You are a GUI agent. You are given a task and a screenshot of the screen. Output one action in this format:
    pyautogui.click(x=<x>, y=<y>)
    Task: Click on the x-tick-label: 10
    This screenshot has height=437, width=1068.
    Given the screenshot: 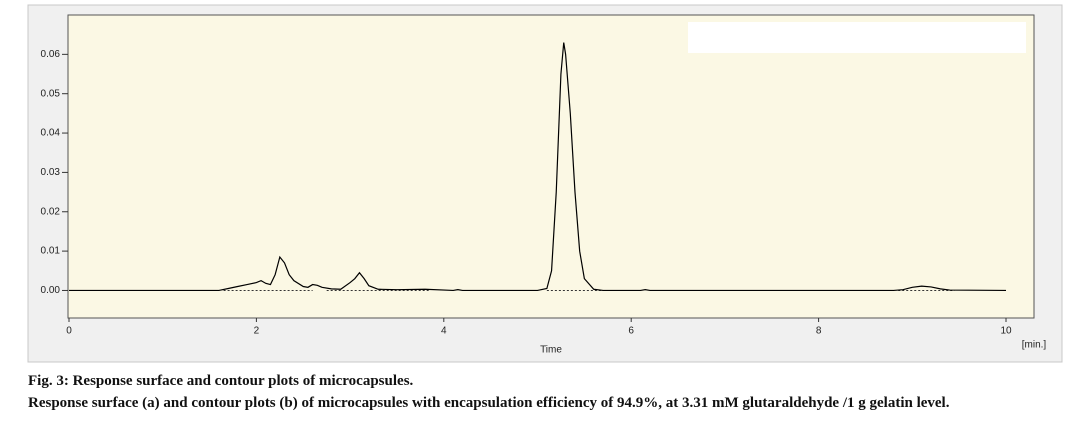 What is the action you would take?
    pyautogui.click(x=1006, y=331)
    